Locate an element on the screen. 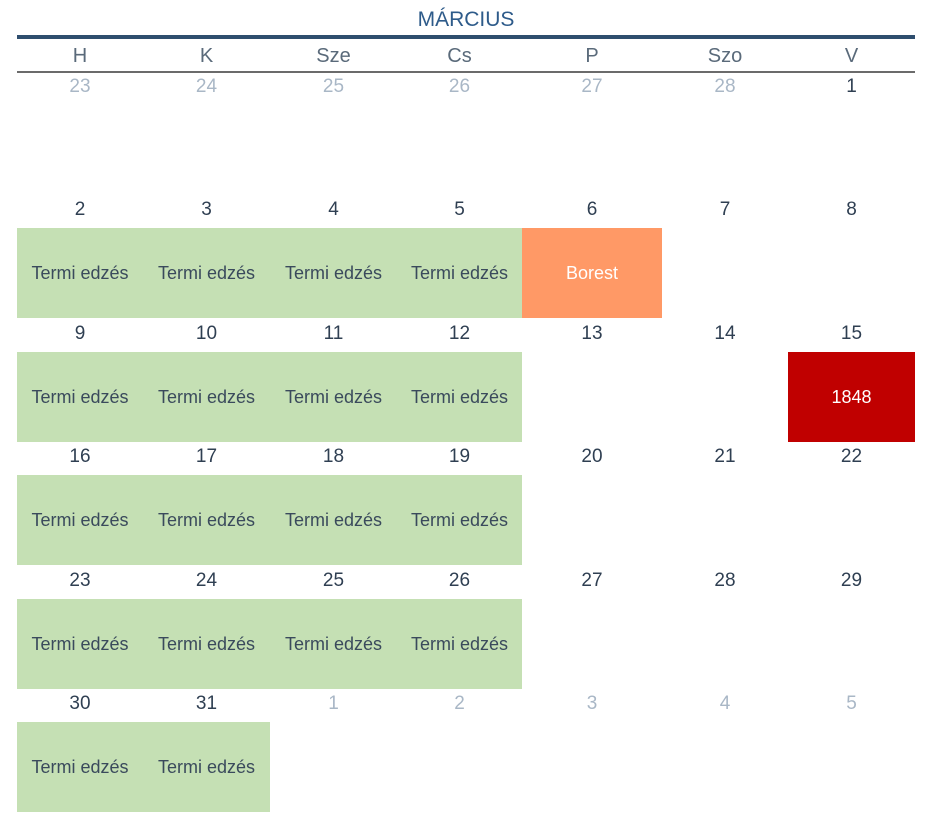 The width and height of the screenshot is (928, 820). day-number: 16 is located at coordinates (80, 456).